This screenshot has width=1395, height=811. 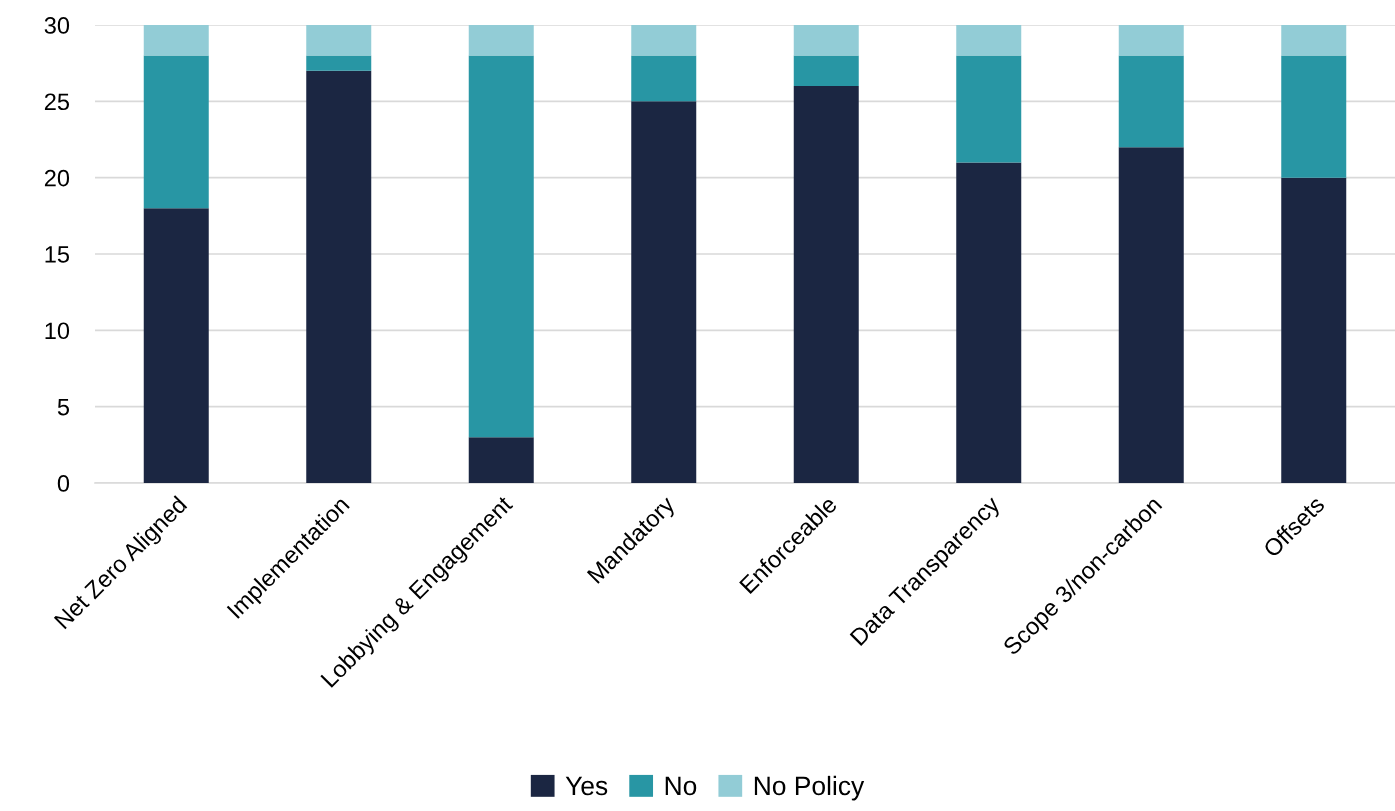 What do you see at coordinates (681, 786) in the screenshot?
I see `legend-label: No` at bounding box center [681, 786].